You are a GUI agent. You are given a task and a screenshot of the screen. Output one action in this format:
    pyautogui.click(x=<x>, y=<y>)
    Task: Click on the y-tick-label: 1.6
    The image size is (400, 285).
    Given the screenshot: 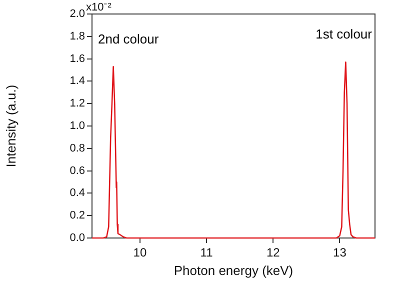 What is the action you would take?
    pyautogui.click(x=77, y=58)
    